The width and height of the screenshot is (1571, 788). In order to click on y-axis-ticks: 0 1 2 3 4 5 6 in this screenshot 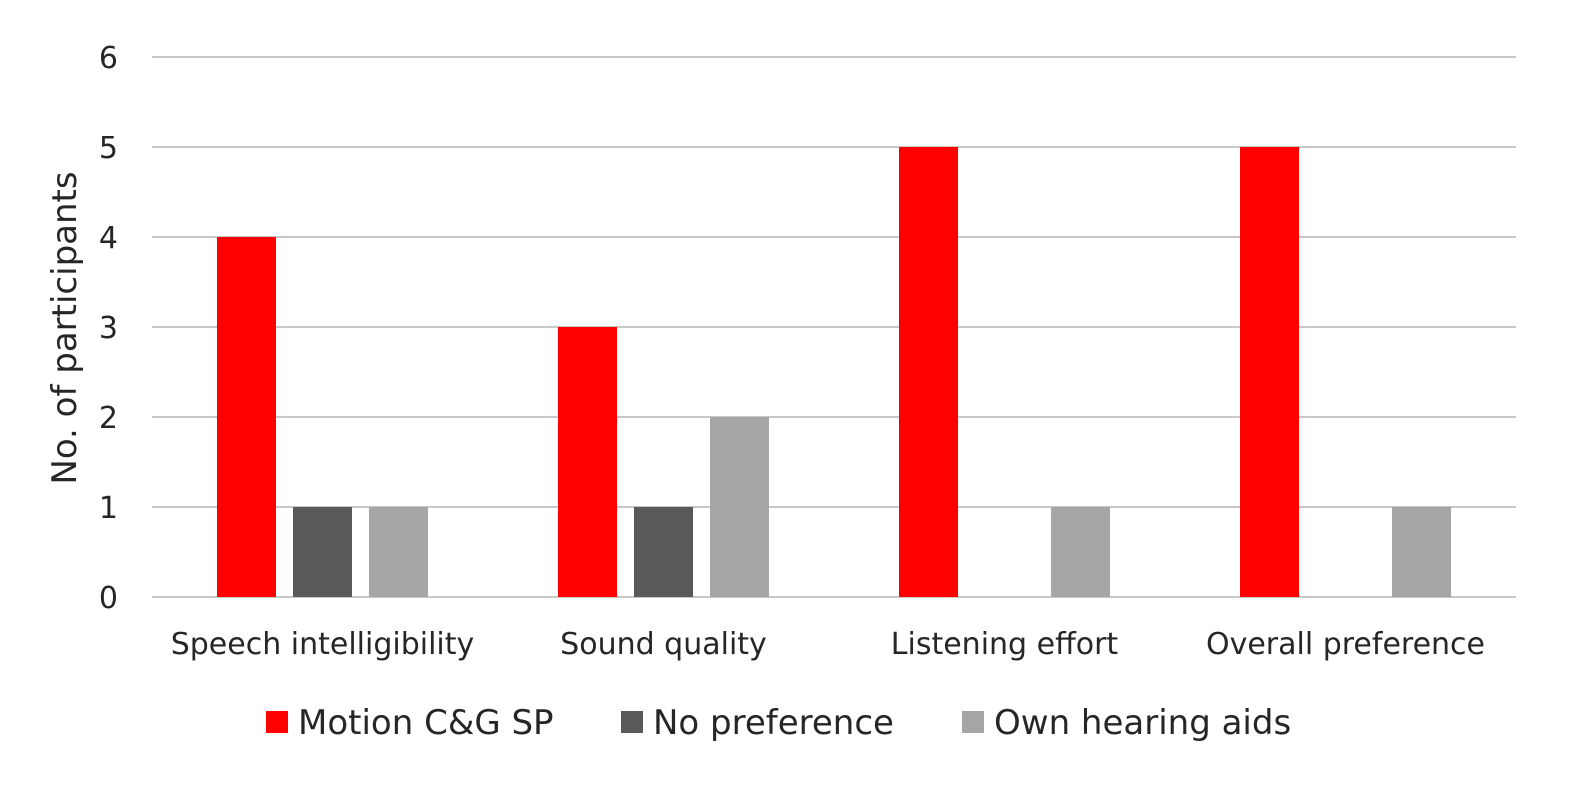, I will do `click(108, 328)`.